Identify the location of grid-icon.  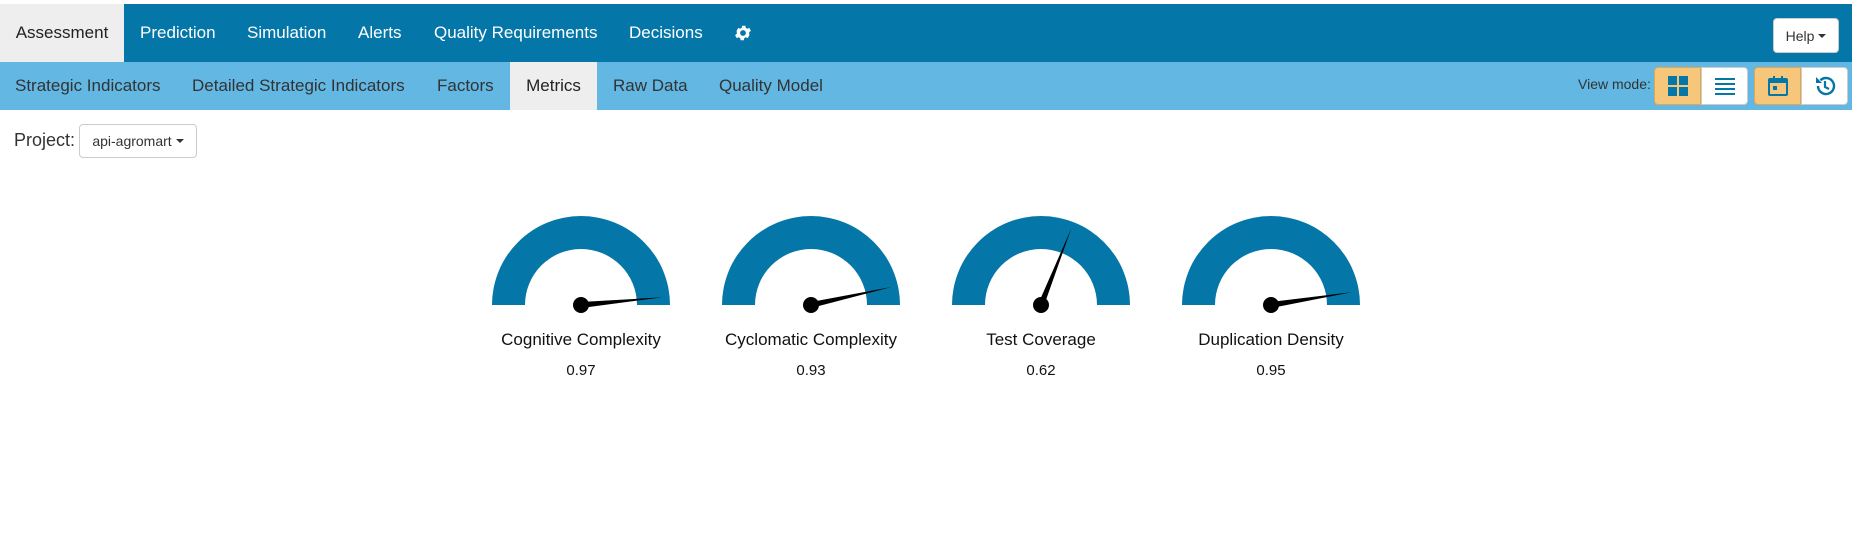
(1677, 86).